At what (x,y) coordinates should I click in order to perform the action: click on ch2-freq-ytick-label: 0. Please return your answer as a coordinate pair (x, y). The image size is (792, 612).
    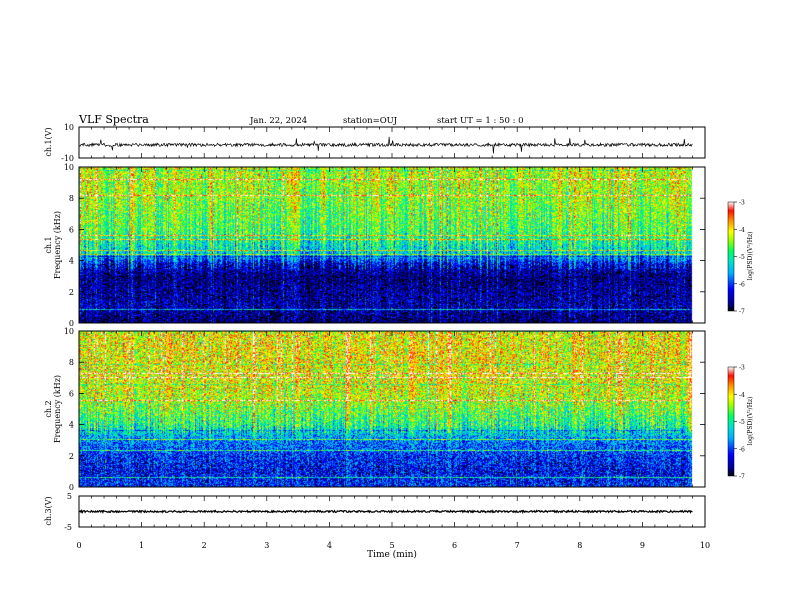
    Looking at the image, I should click on (71, 487).